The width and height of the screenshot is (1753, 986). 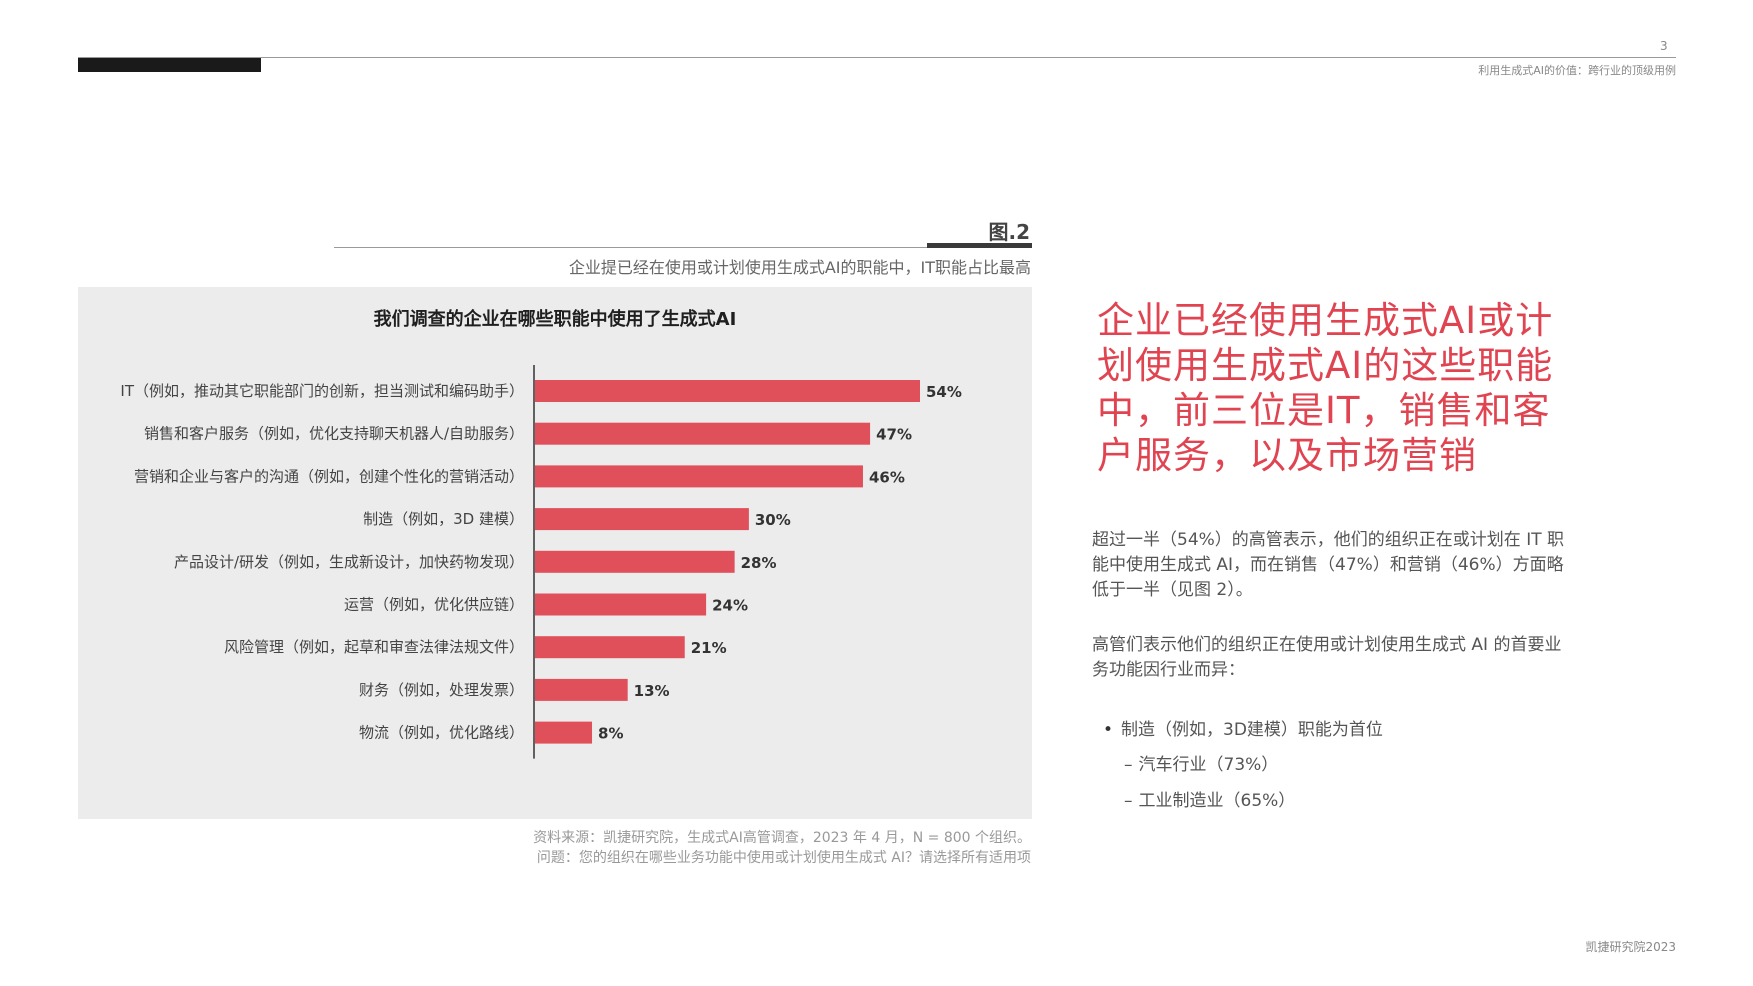 What do you see at coordinates (441, 690) in the screenshot?
I see `category-label: 财务（例如，处理发票）` at bounding box center [441, 690].